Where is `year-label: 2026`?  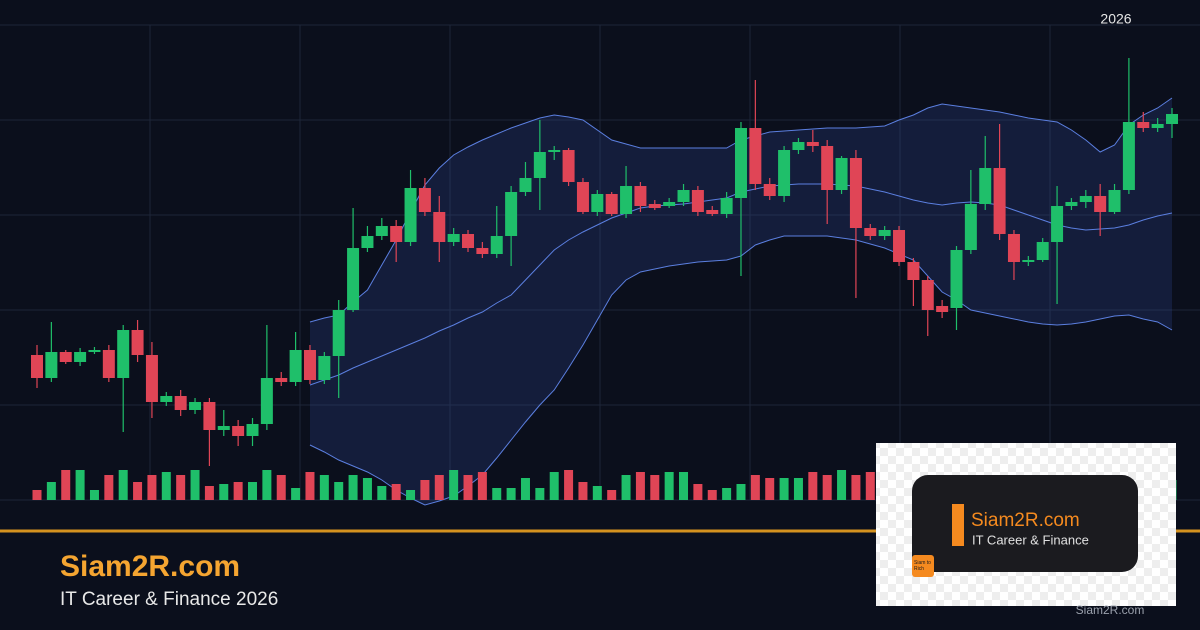
year-label: 2026 is located at coordinates (1115, 19).